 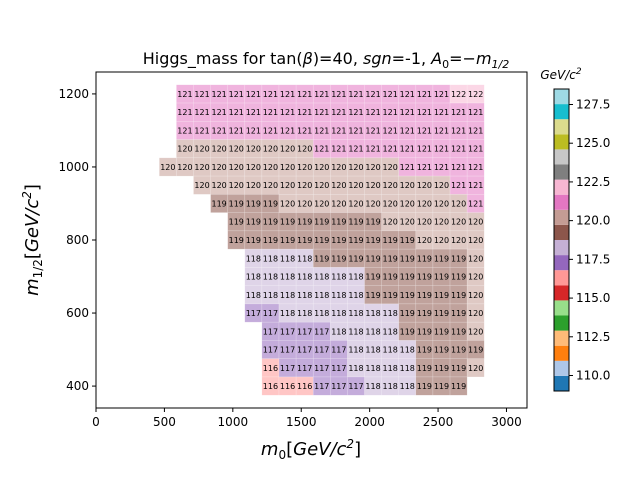 I want to click on y-tick-label: 1200, so click(x=73, y=94).